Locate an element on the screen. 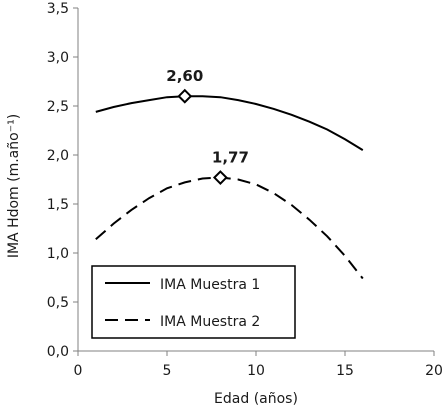 Image resolution: width=447 pixels, height=410 pixels. x-tick-label: 20 is located at coordinates (434, 371).